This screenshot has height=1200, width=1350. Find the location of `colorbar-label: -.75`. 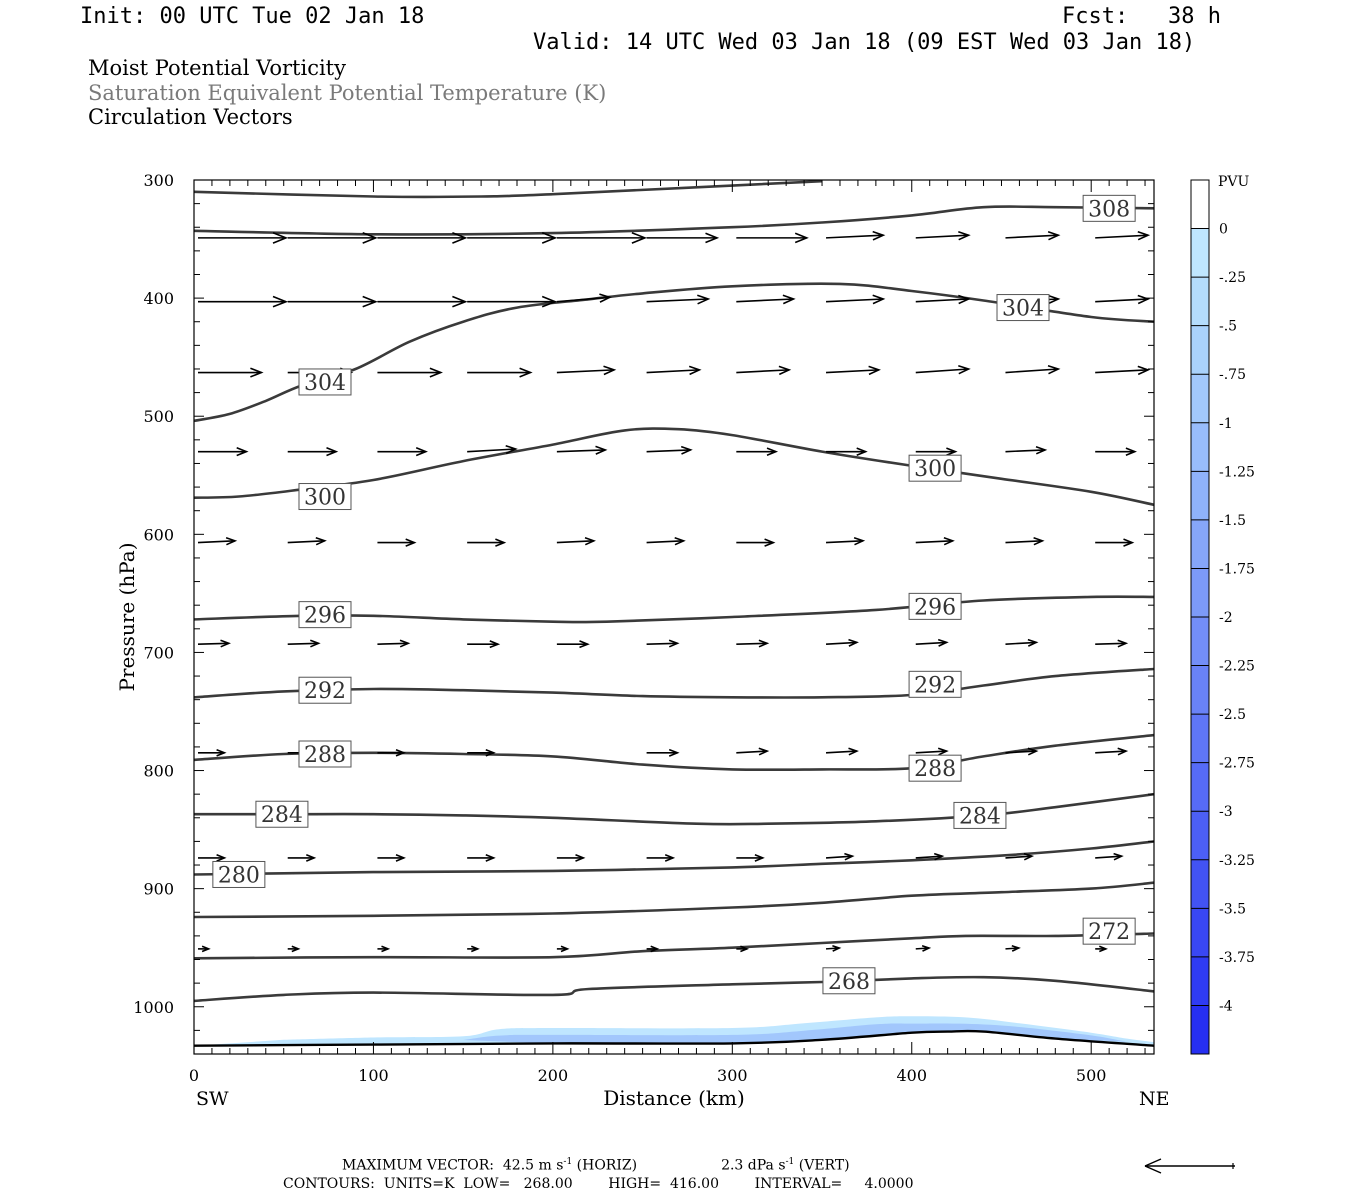

colorbar-label: -.75 is located at coordinates (1232, 375).